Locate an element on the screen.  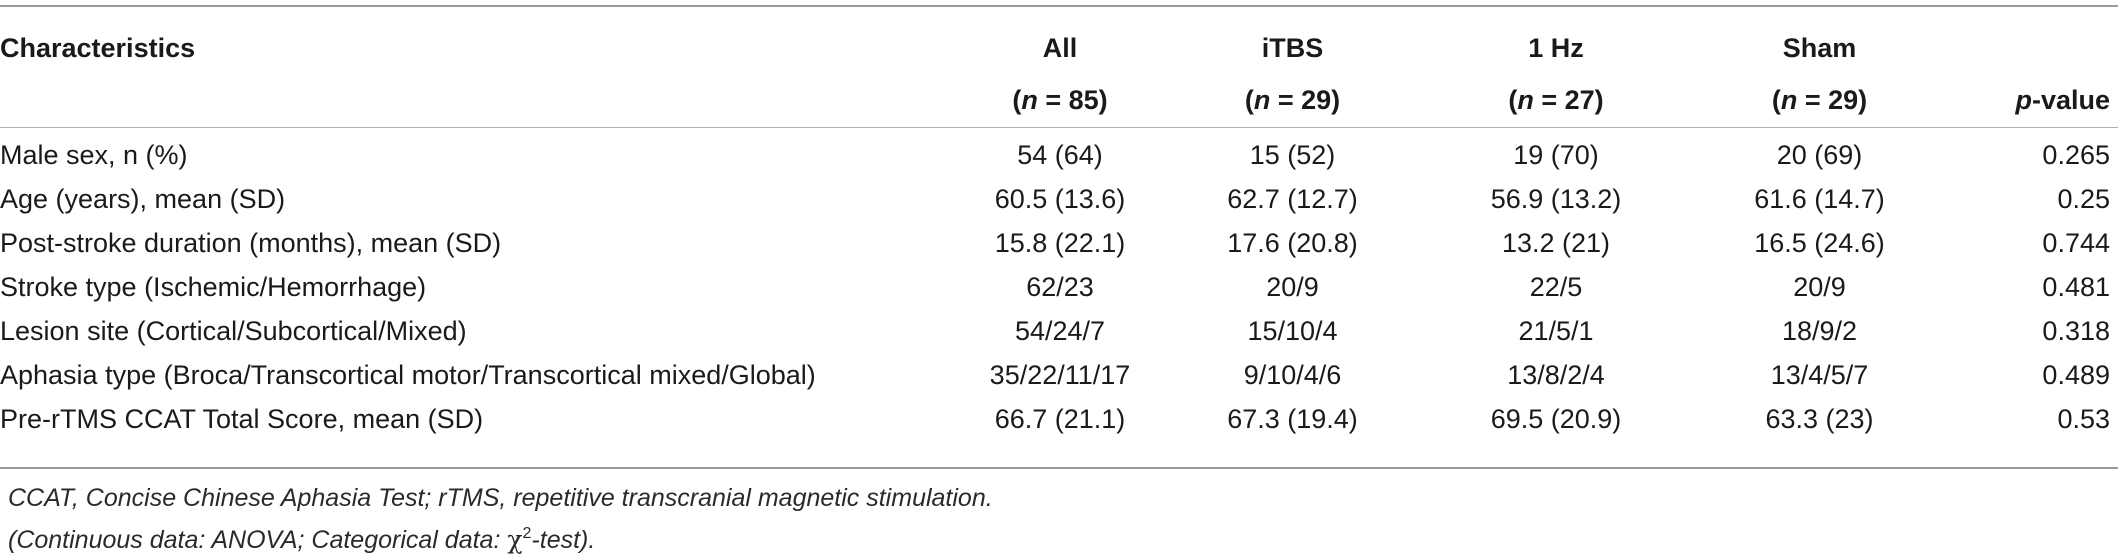
cell-sham: 61.6 (14.7) is located at coordinates (1819, 199).